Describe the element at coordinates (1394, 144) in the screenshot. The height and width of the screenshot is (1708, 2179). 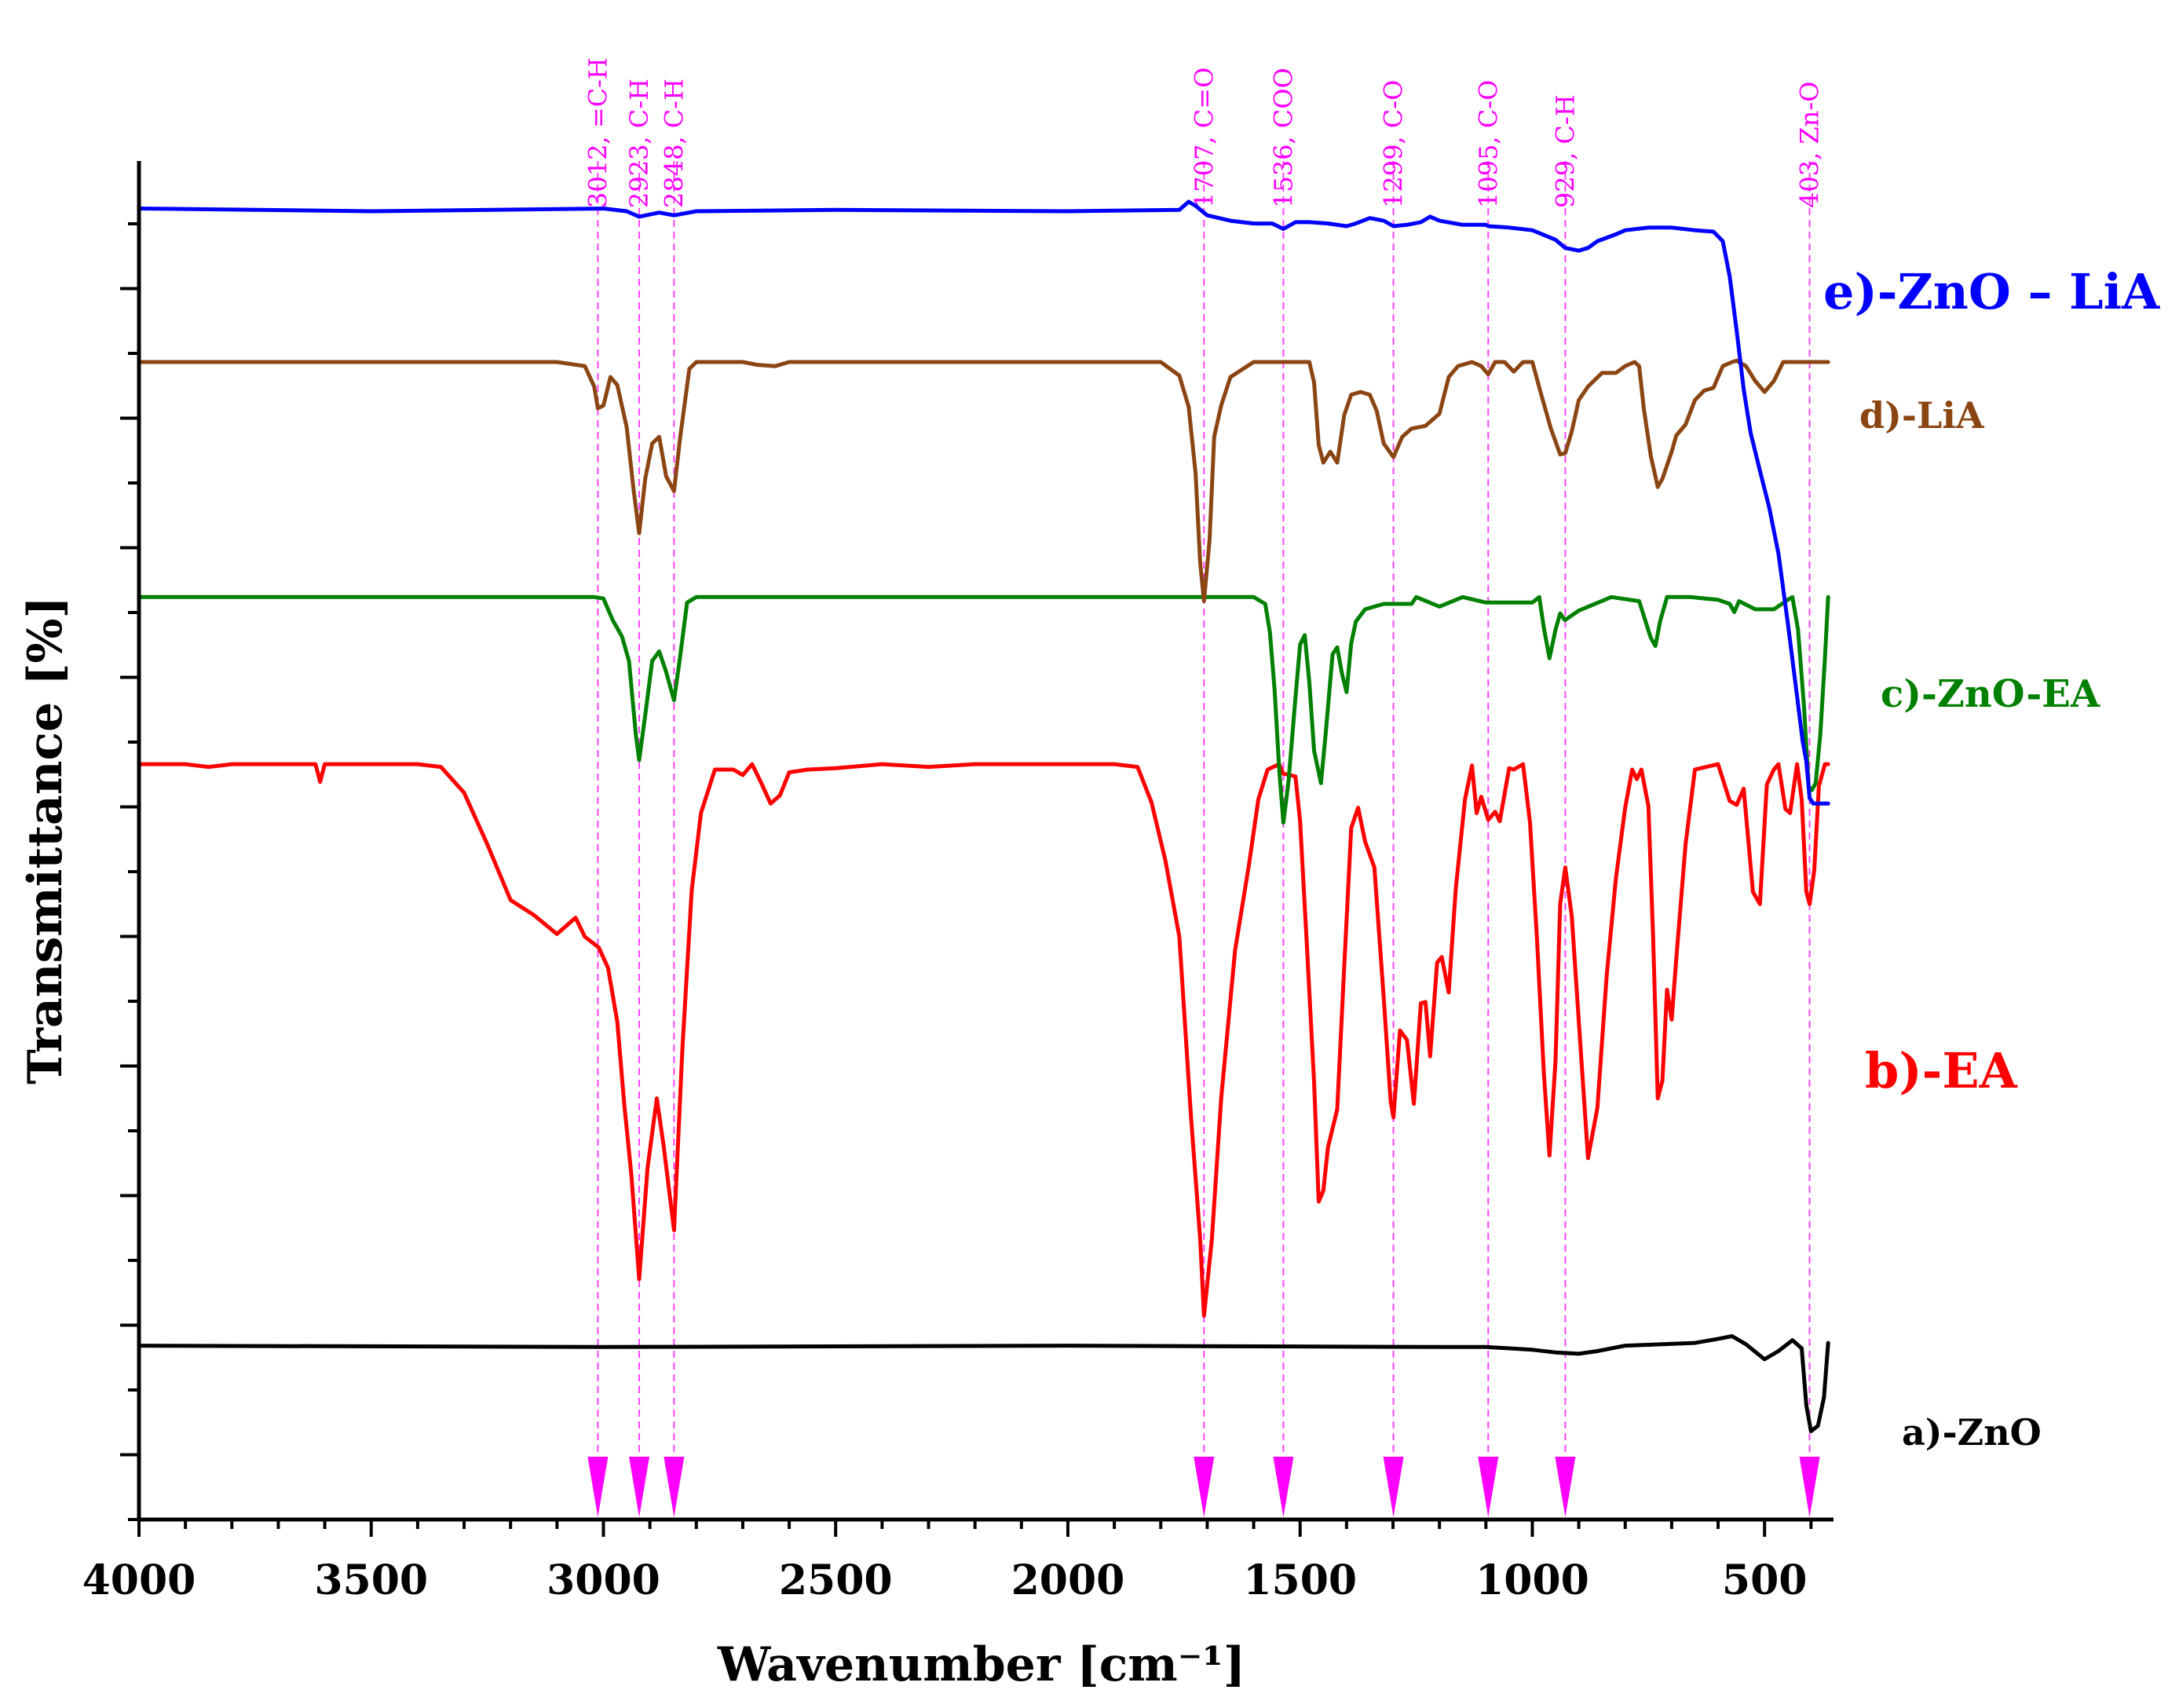
I see `annotation-label: 1299, C-O` at that location.